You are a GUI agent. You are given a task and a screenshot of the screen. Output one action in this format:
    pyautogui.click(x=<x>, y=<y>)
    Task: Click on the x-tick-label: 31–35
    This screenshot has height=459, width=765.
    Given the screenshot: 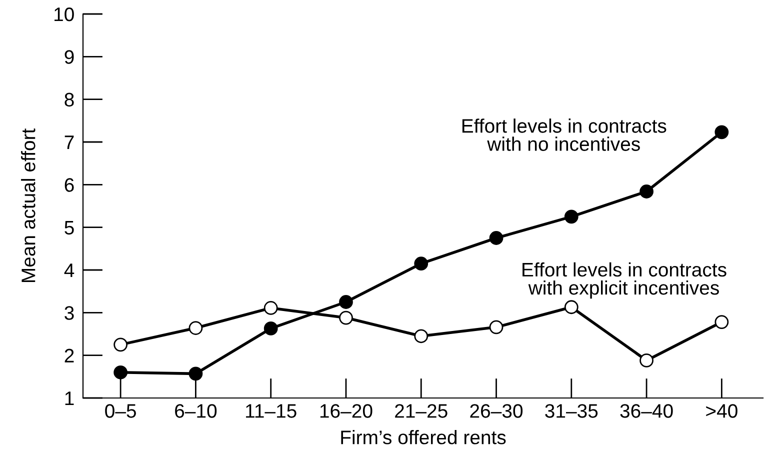 What is the action you would take?
    pyautogui.click(x=571, y=411)
    